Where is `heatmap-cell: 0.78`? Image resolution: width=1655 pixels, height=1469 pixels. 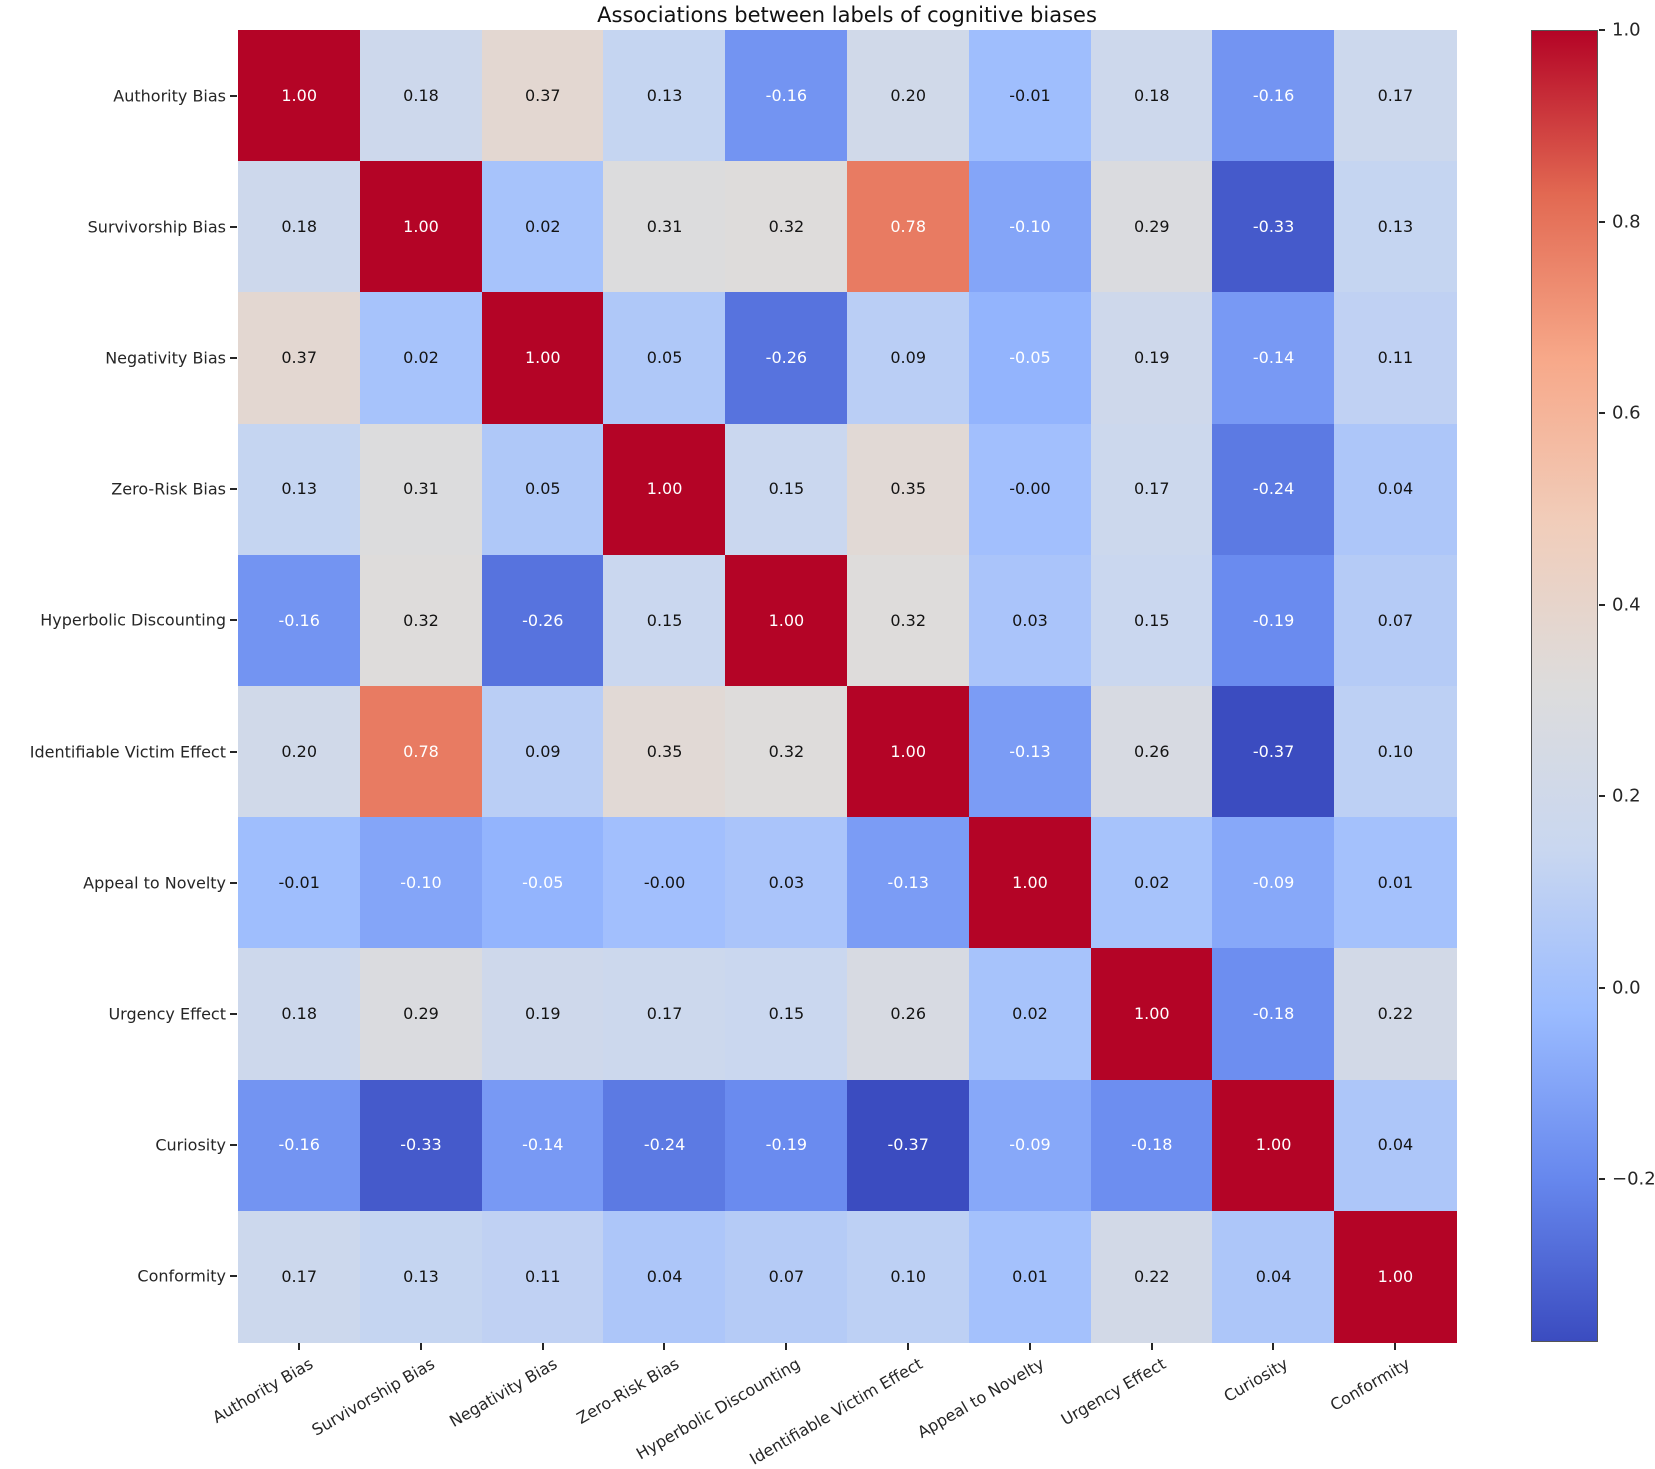 heatmap-cell: 0.78 is located at coordinates (908, 227).